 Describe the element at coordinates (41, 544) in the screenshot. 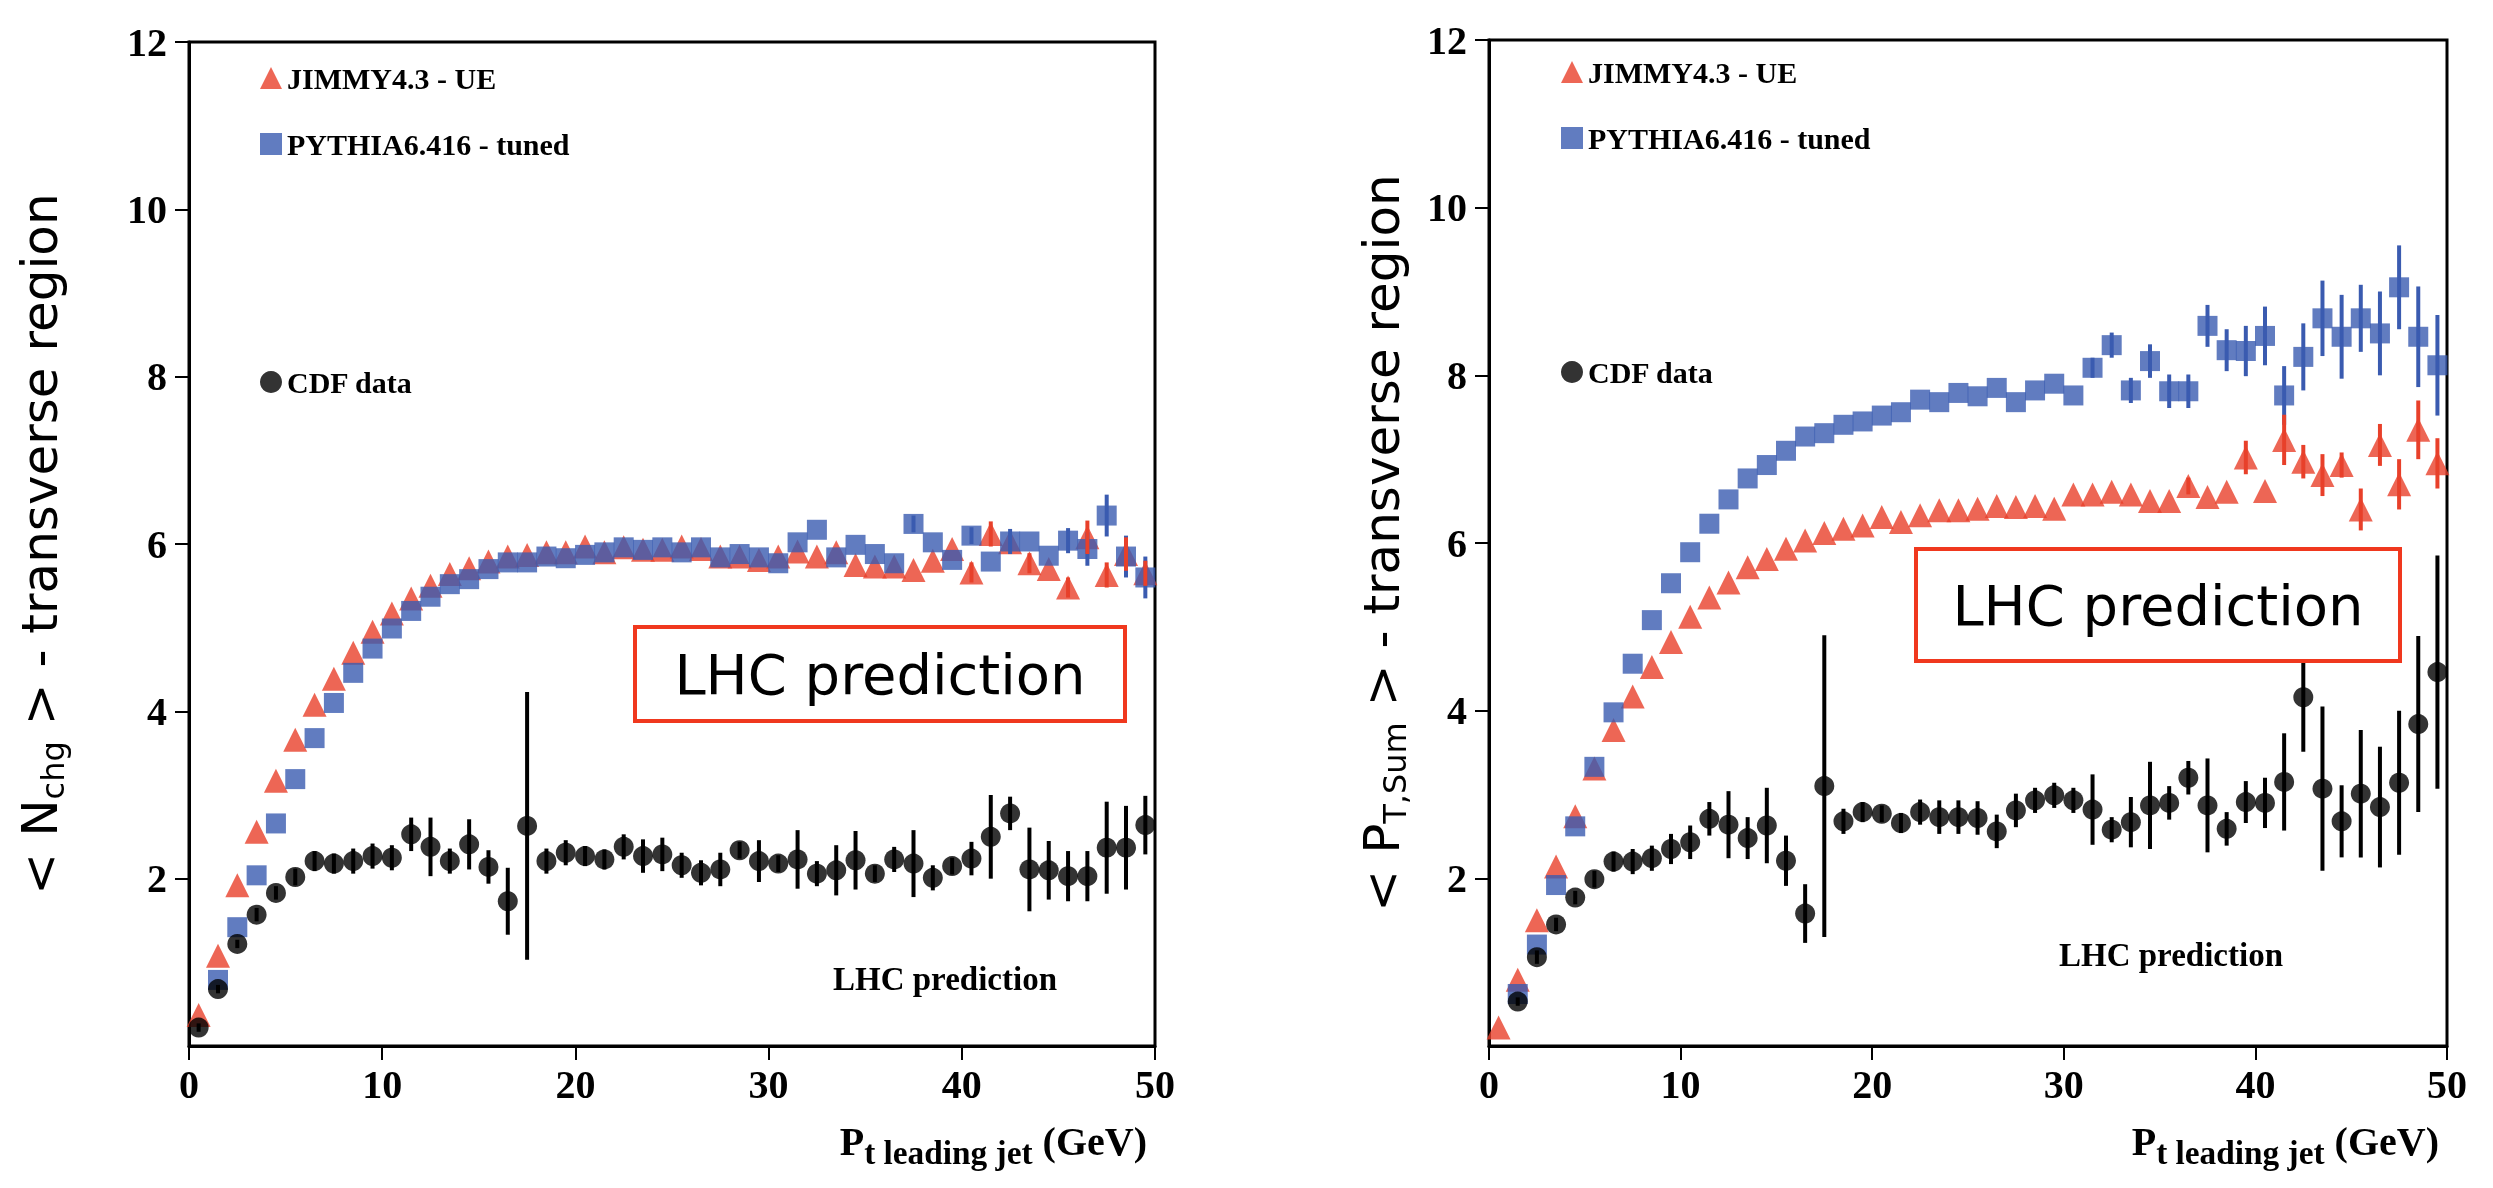

I see `y-axis-title: < Nchg > - transverse region` at that location.